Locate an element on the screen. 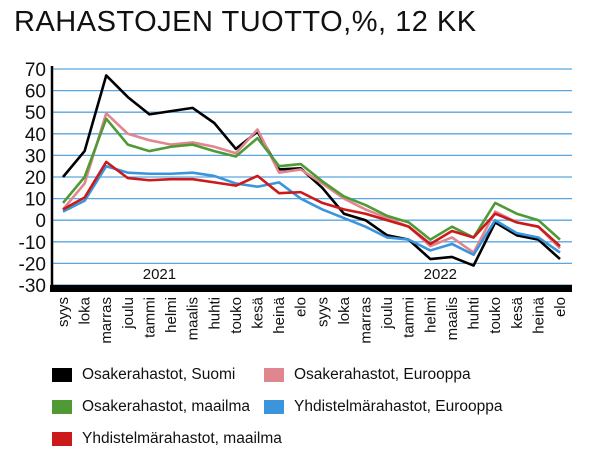 This screenshot has width=600, height=474. legend-item: Yhdistelmärahastot, maailma is located at coordinates (167, 439).